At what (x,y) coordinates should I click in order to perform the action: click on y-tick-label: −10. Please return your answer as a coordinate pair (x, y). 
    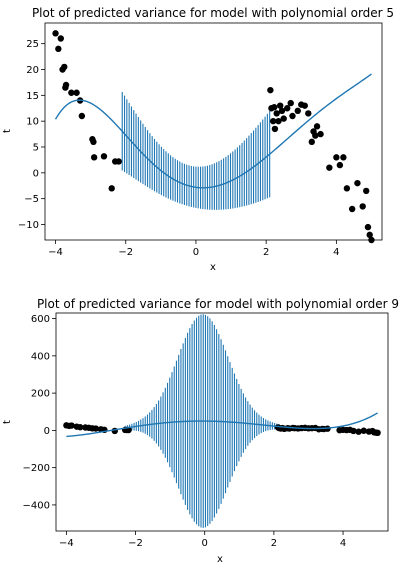
    Looking at the image, I should click on (28, 225).